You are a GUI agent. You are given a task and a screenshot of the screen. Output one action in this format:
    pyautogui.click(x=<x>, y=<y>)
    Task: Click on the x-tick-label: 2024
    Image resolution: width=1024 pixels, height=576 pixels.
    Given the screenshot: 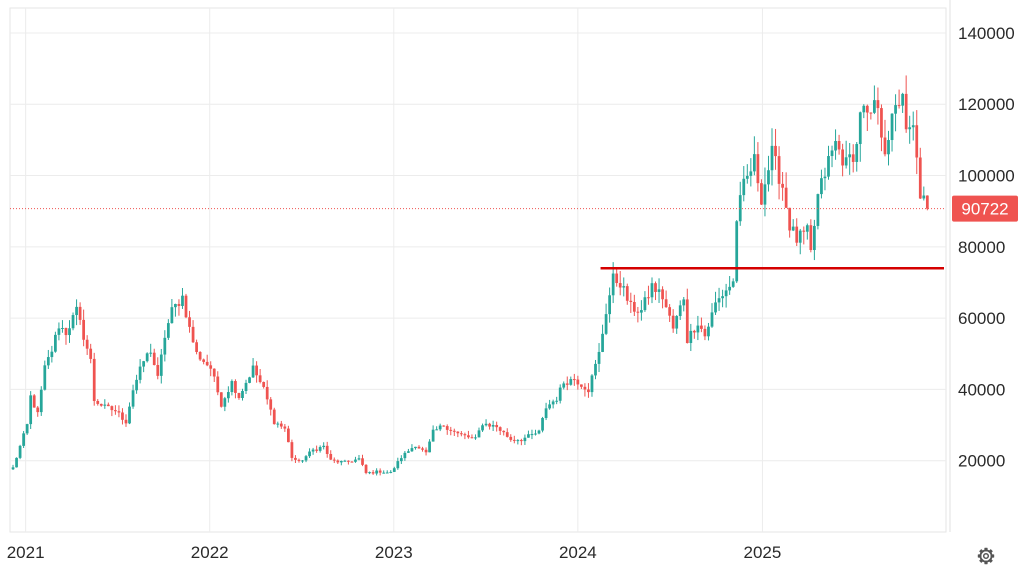 What is the action you would take?
    pyautogui.click(x=578, y=552)
    